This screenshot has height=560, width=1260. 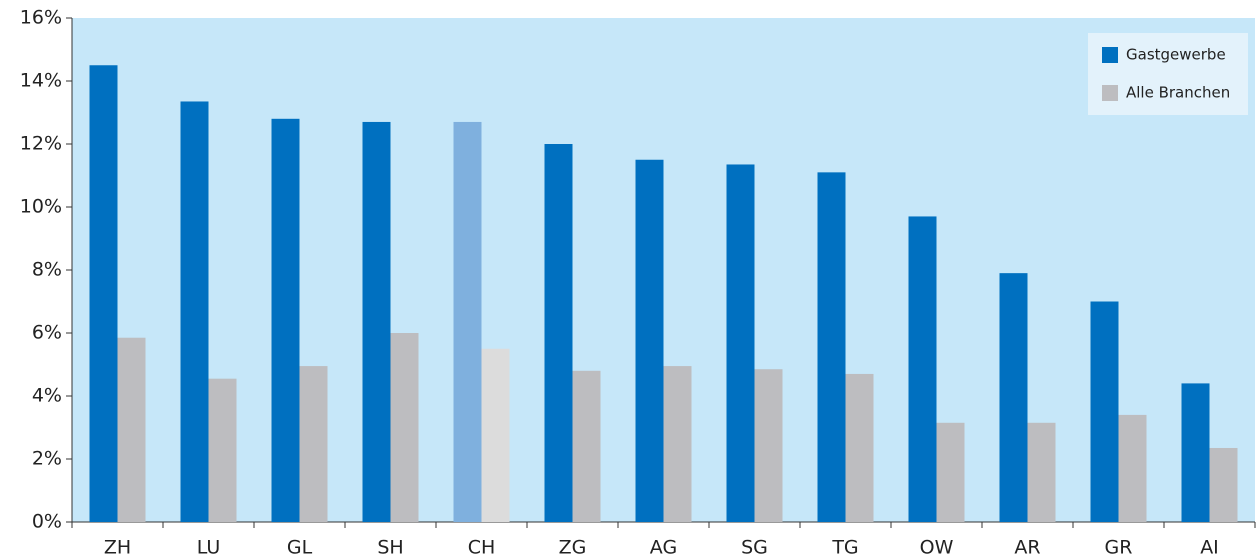 I want to click on x-tick-label: LU, so click(x=209, y=548).